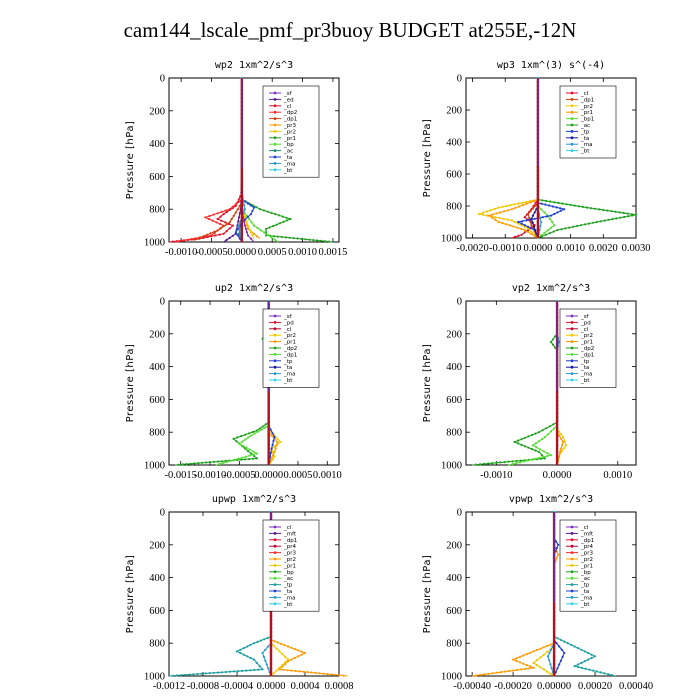 The width and height of the screenshot is (700, 700). What do you see at coordinates (130, 594) in the screenshot?
I see `y-axis-label: Pressure [hPa]` at bounding box center [130, 594].